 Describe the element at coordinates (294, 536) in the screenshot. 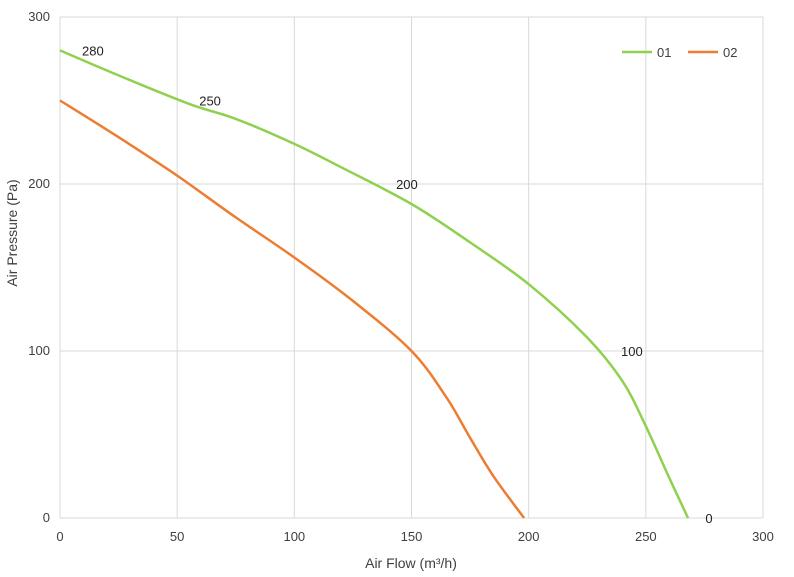

I see `x-tick-label: 100` at that location.